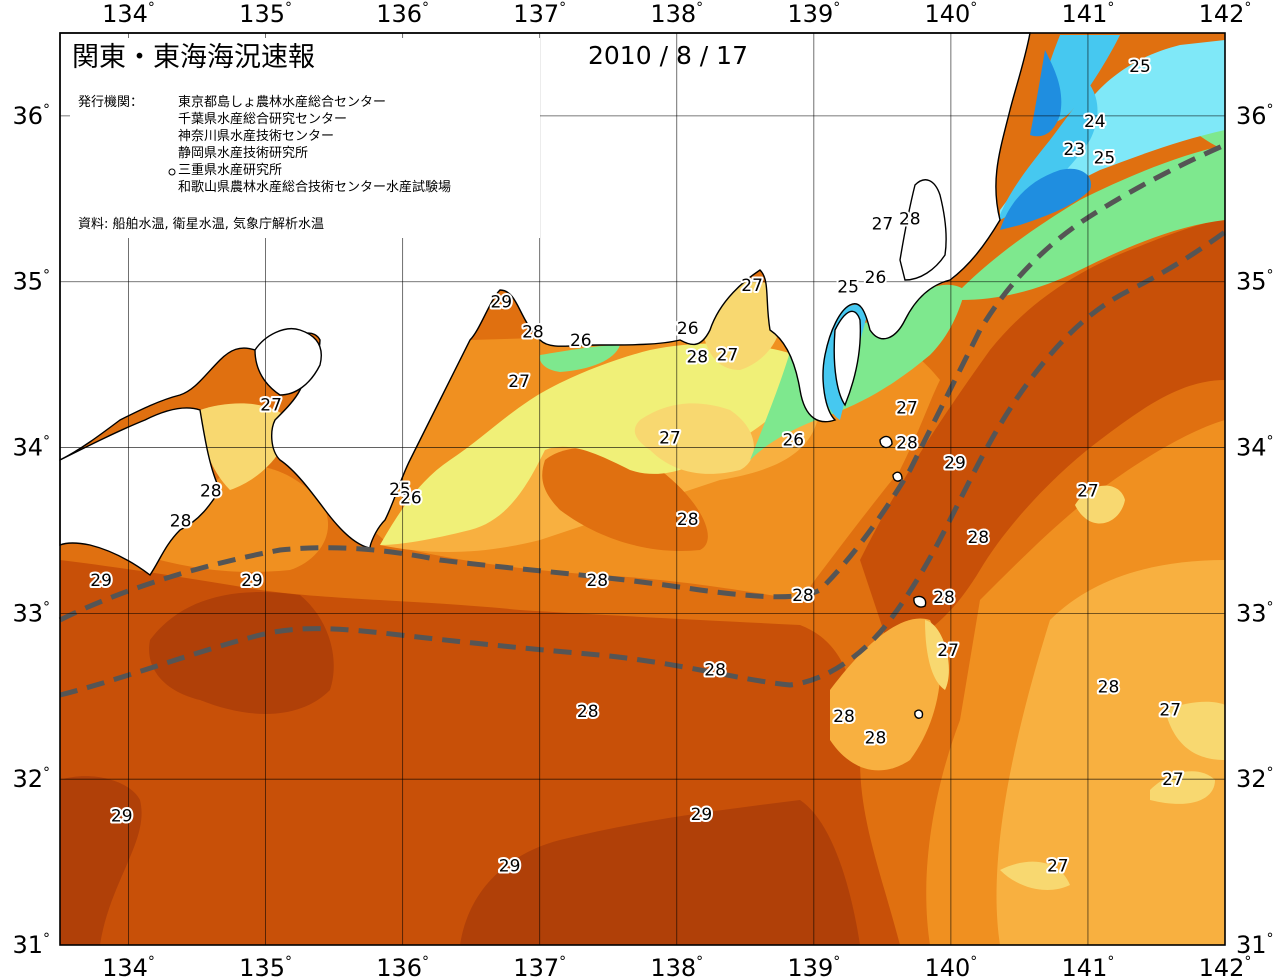 The image size is (1280, 980). Describe the element at coordinates (31, 282) in the screenshot. I see `lat-tick-left: 35°` at that location.